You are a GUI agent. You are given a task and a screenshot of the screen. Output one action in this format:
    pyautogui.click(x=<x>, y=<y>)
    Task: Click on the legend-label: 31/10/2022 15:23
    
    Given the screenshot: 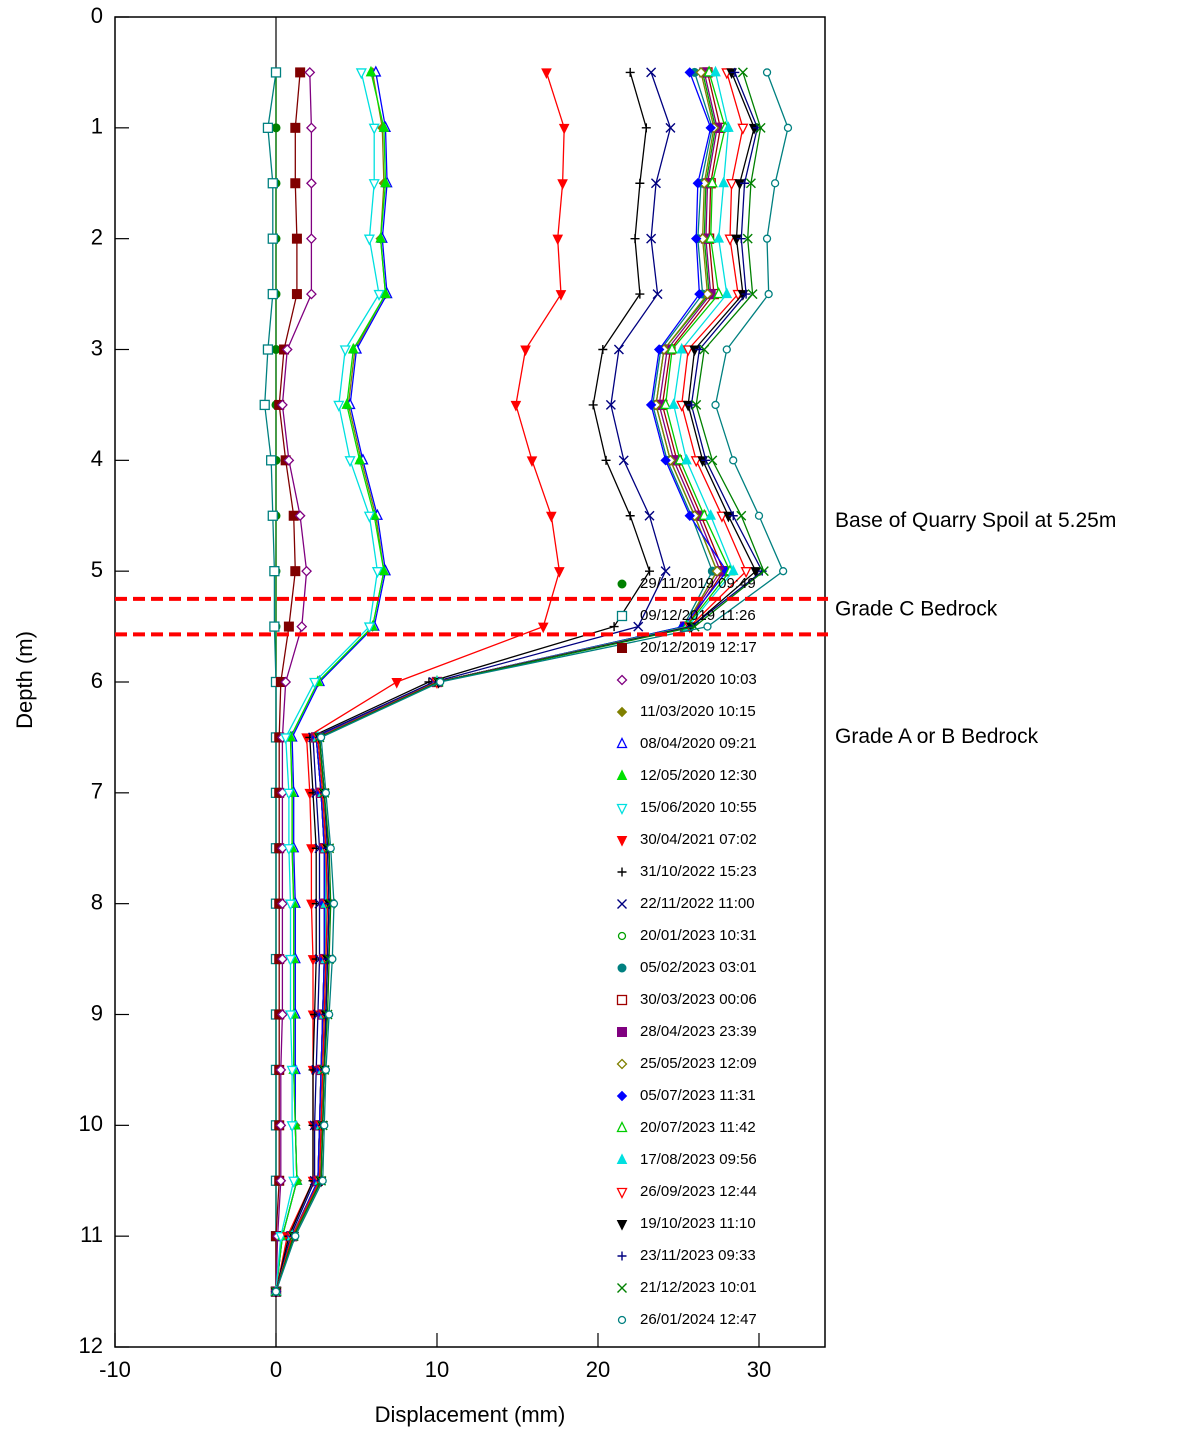 What is the action you would take?
    pyautogui.click(x=698, y=871)
    